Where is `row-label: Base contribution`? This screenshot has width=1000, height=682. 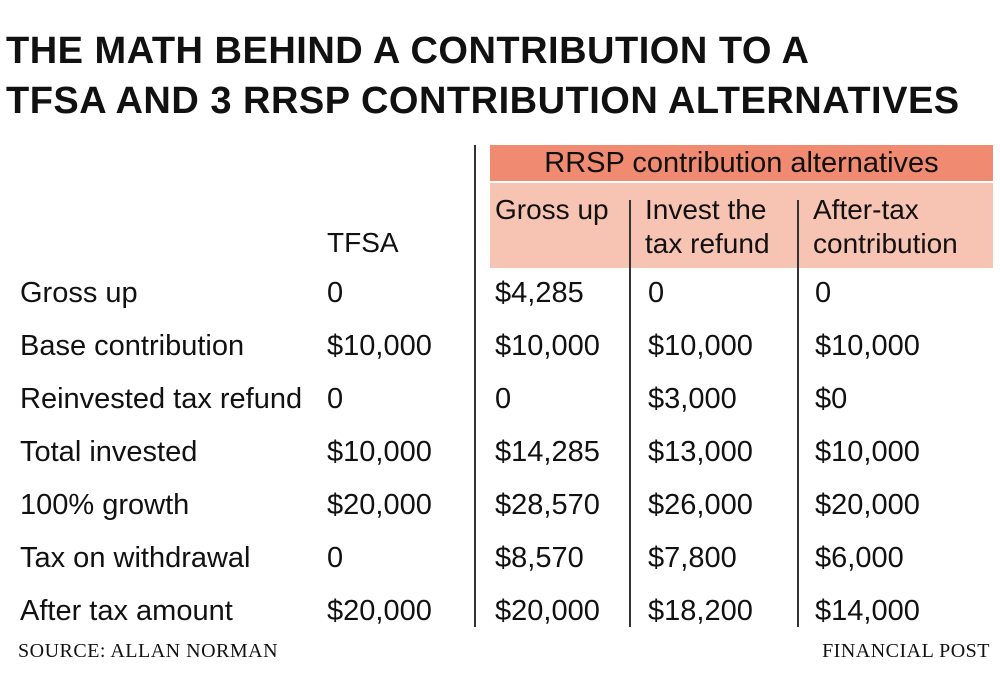
row-label: Base contribution is located at coordinates (132, 346).